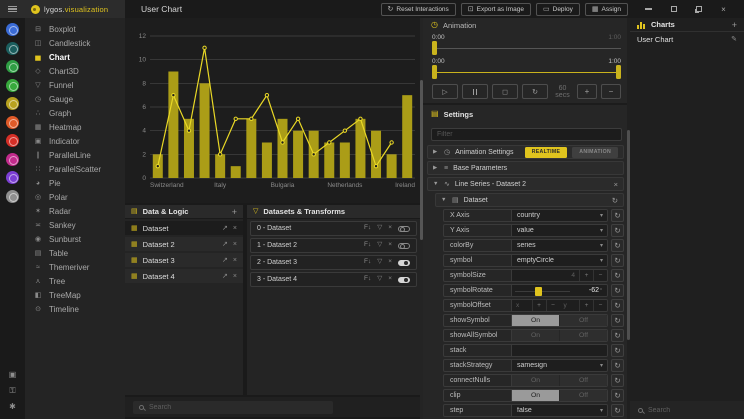 The height and width of the screenshot is (419, 744). Describe the element at coordinates (559, 215) in the screenshot. I see `x-axis-select: country ▾` at that location.